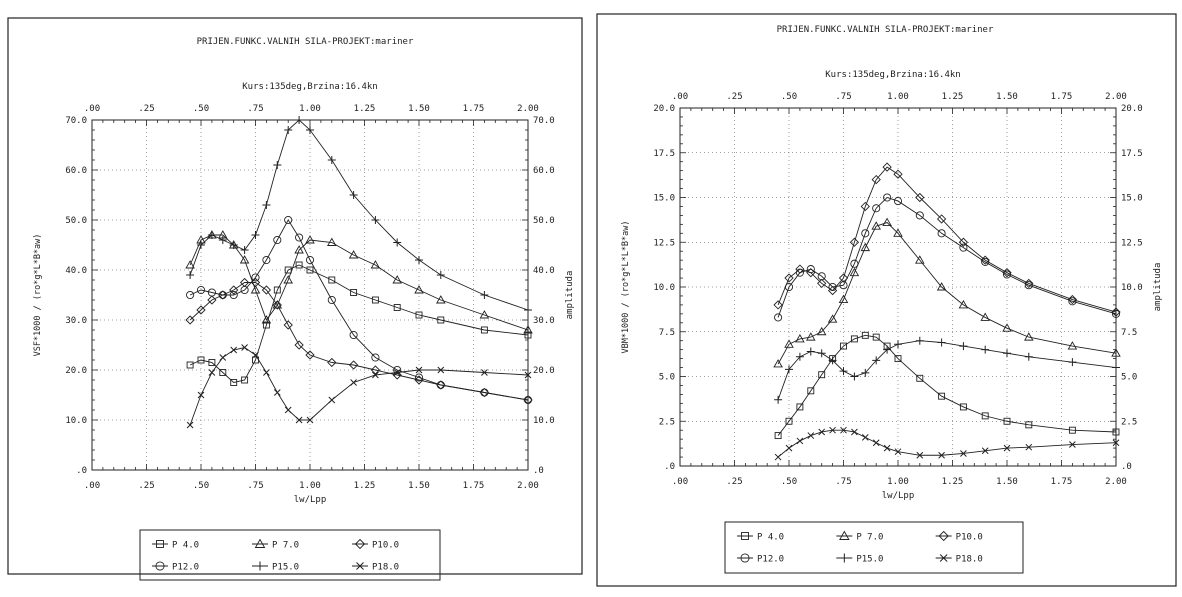  I want to click on x-tick-label-top: 1.75, so click(474, 109).